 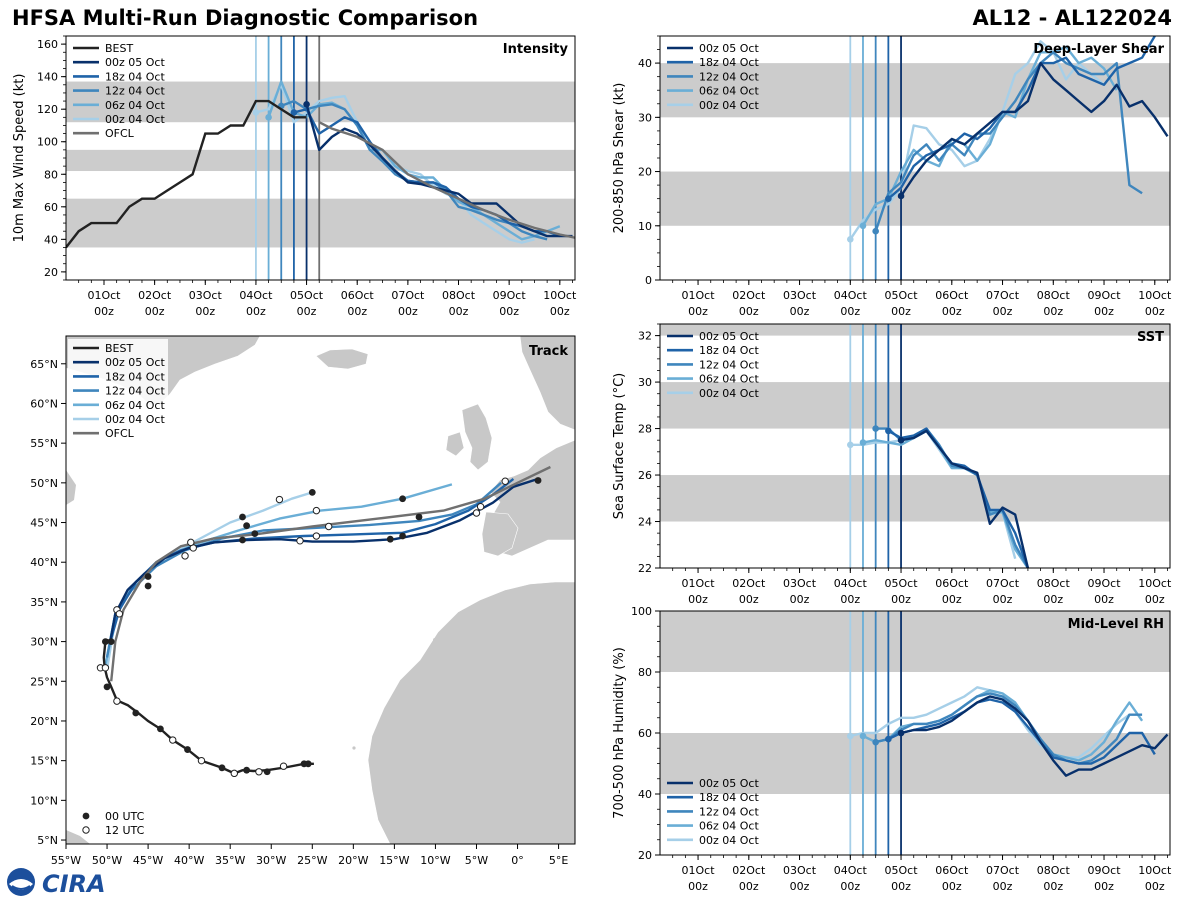 I want to click on track-legend-label: OFCL, so click(x=120, y=433).